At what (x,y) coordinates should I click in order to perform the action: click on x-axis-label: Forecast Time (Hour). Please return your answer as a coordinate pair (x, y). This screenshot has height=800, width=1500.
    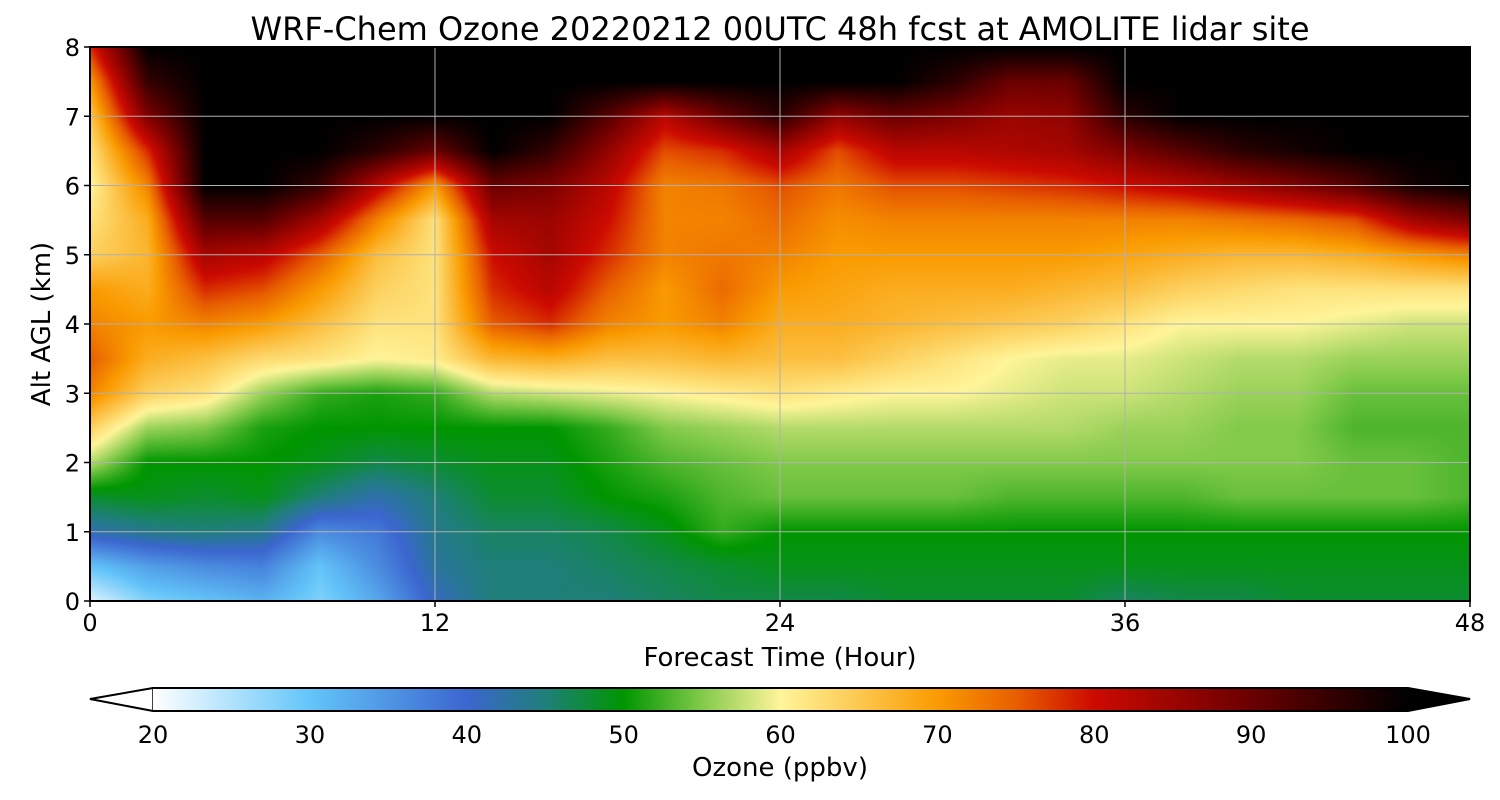
    Looking at the image, I should click on (779, 658).